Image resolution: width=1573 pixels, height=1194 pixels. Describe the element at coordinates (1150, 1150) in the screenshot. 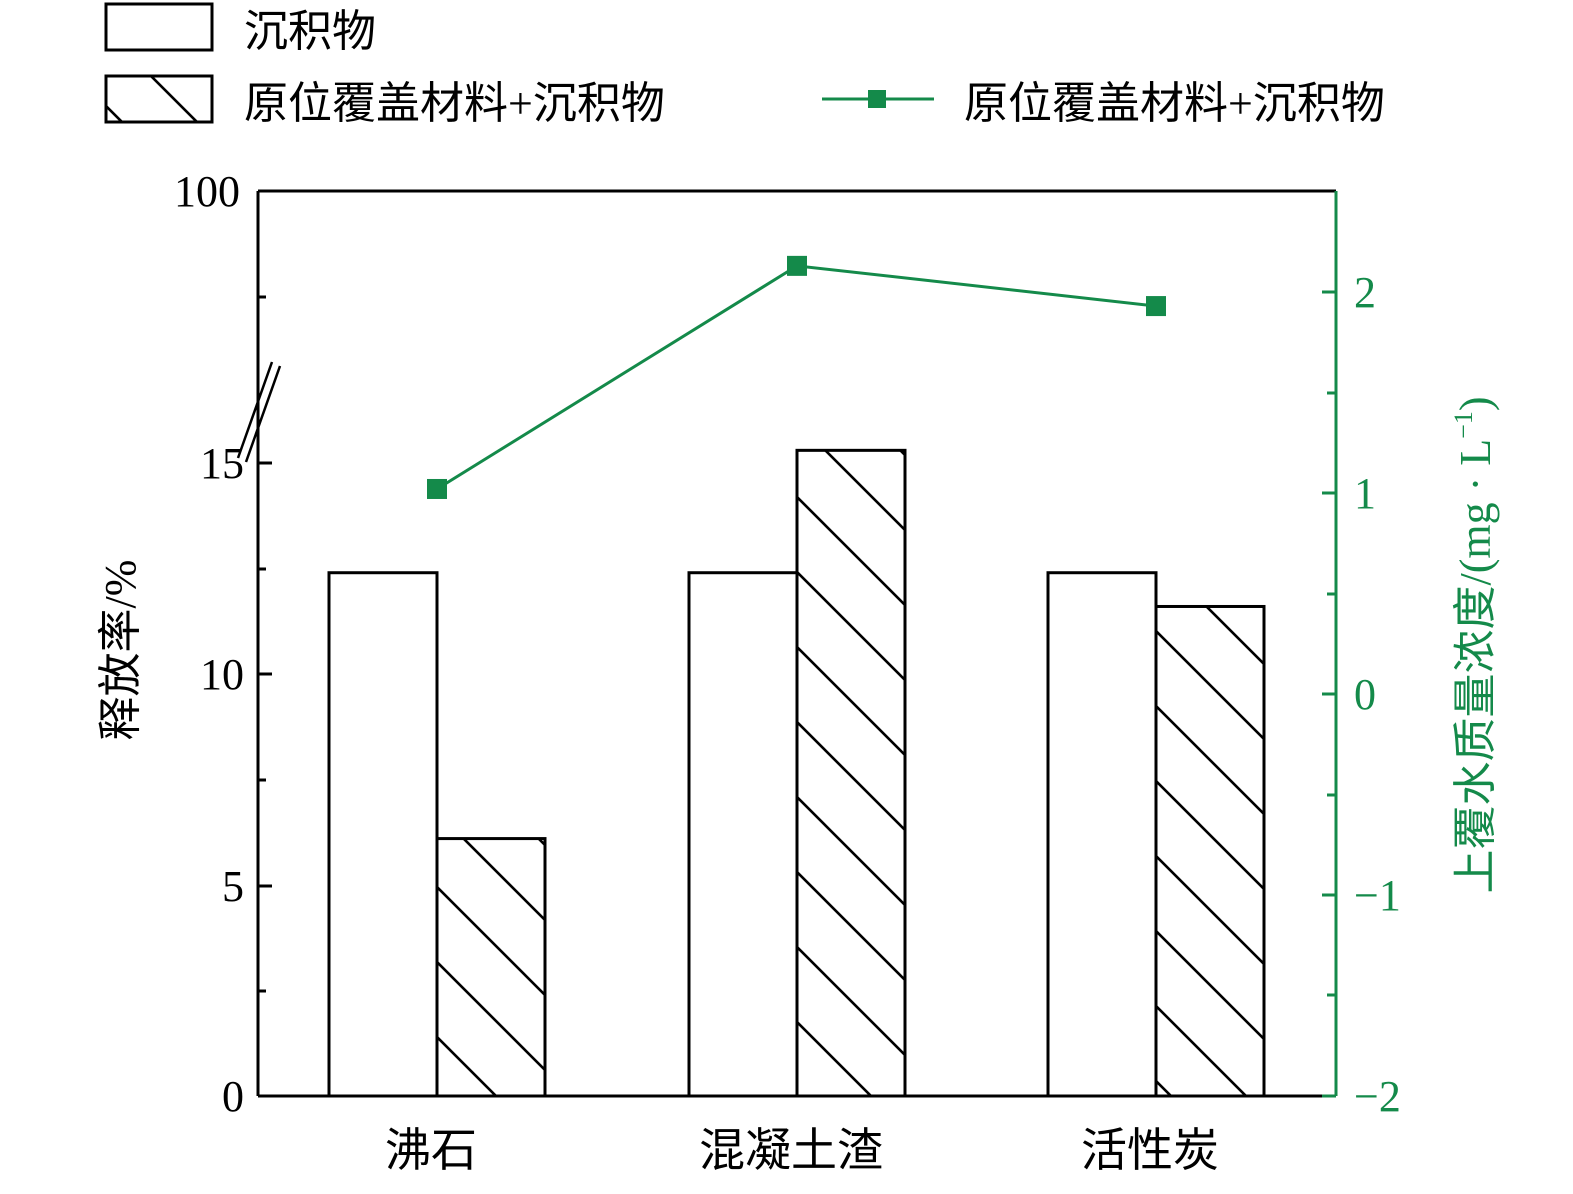

I see `x-tick-label-2: 活性炭` at that location.